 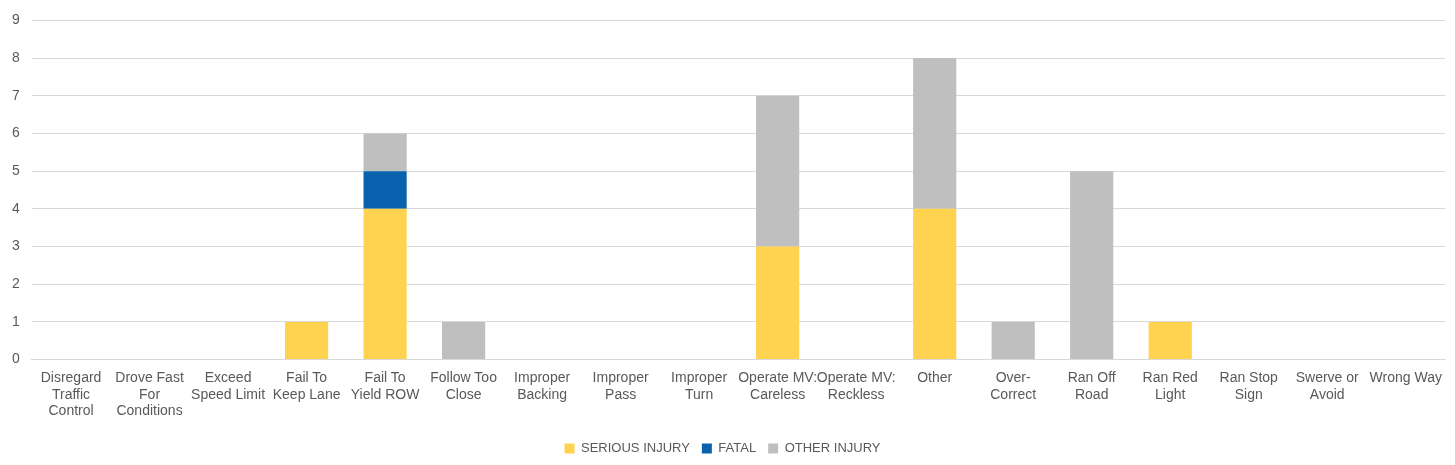 What do you see at coordinates (15, 245) in the screenshot?
I see `y-tick-label: 3` at bounding box center [15, 245].